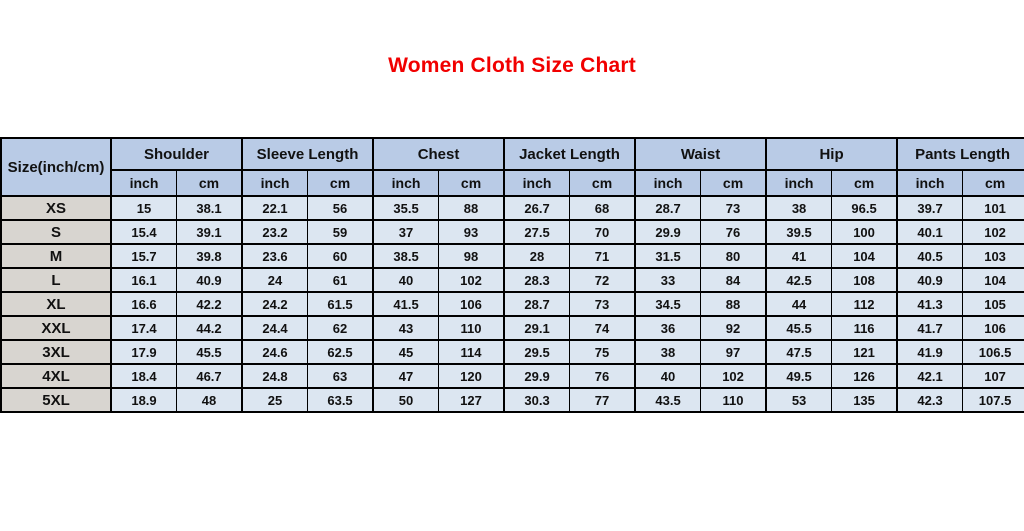 The height and width of the screenshot is (531, 1024). Describe the element at coordinates (603, 400) in the screenshot. I see `data-cell-5xl-jacket-length-cm: 77` at that location.